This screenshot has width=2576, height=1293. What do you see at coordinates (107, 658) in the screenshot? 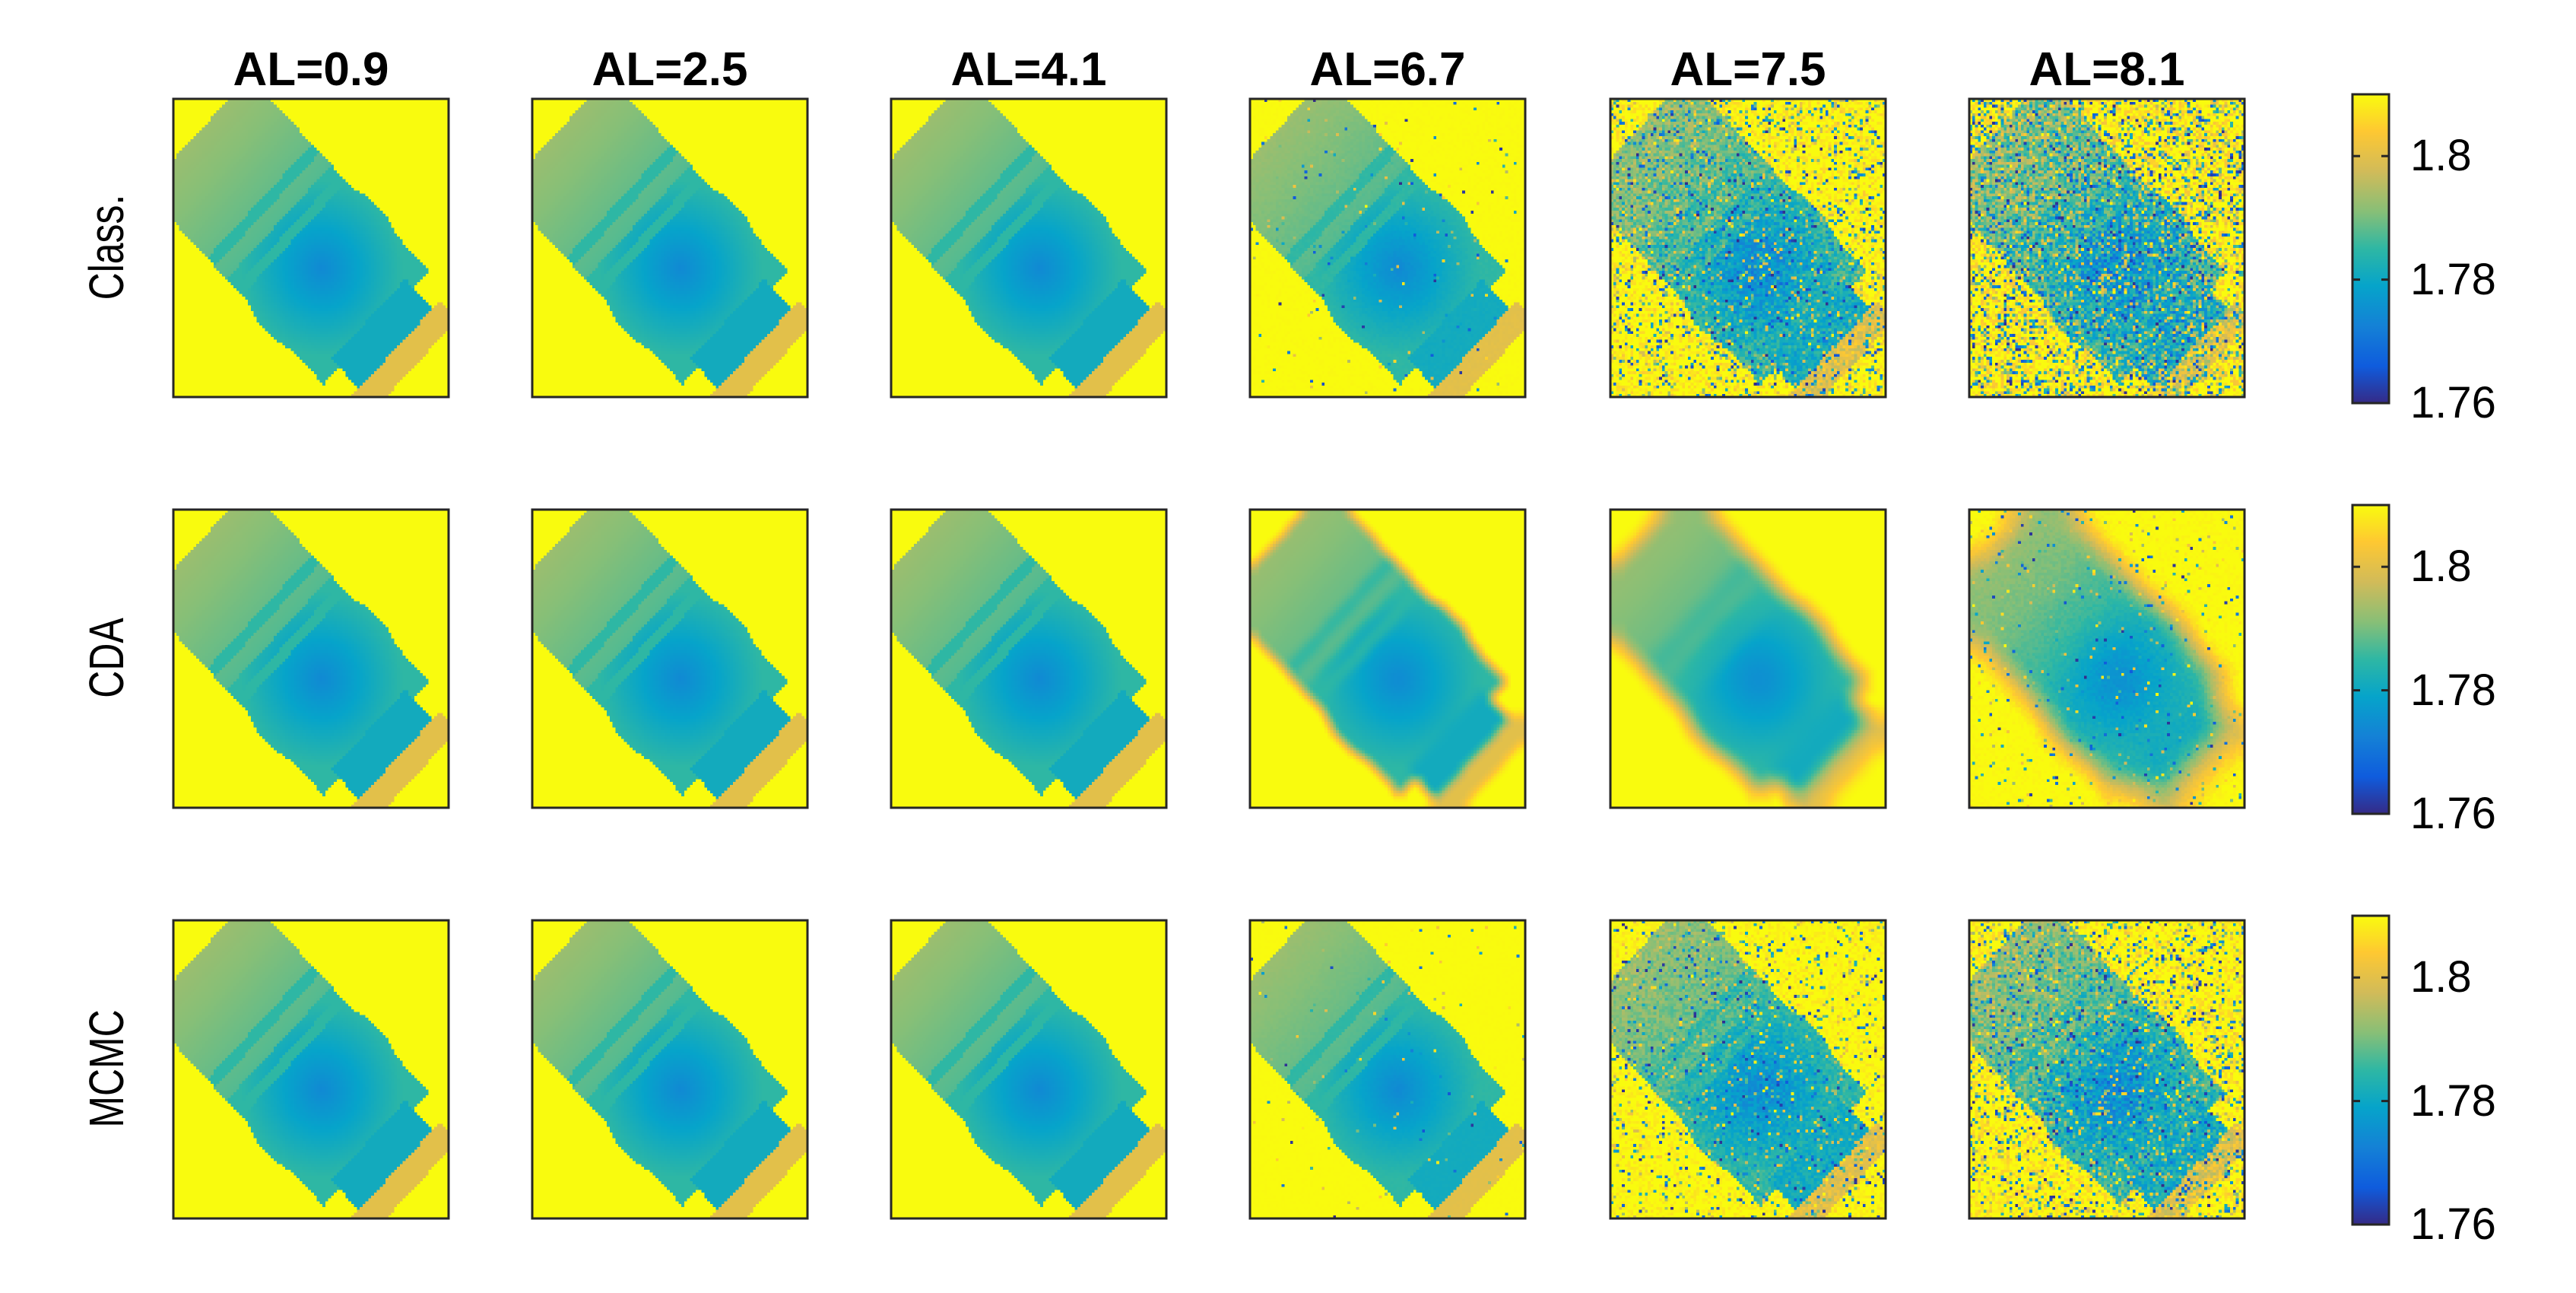
I see `row-label: CDA` at bounding box center [107, 658].